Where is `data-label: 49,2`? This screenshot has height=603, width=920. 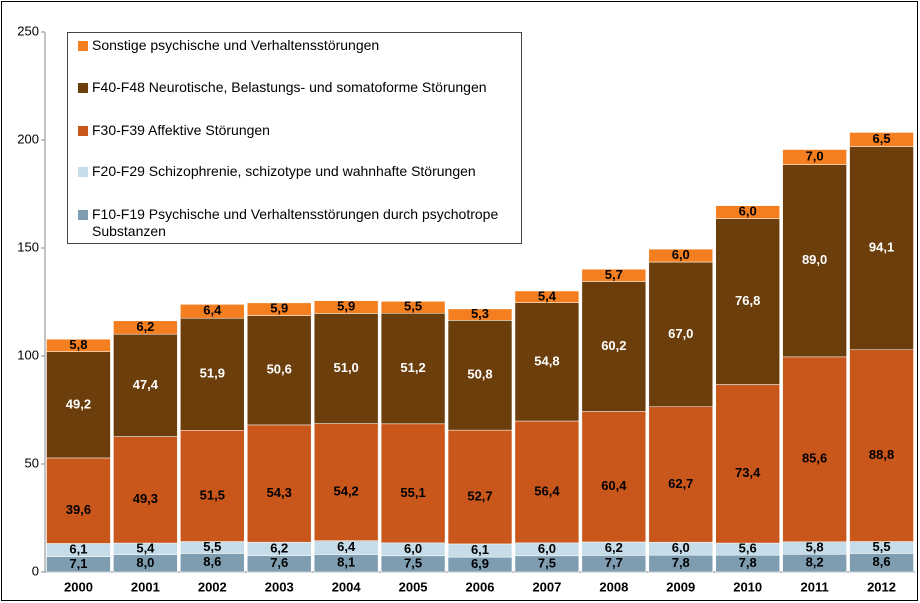
data-label: 49,2 is located at coordinates (78, 403).